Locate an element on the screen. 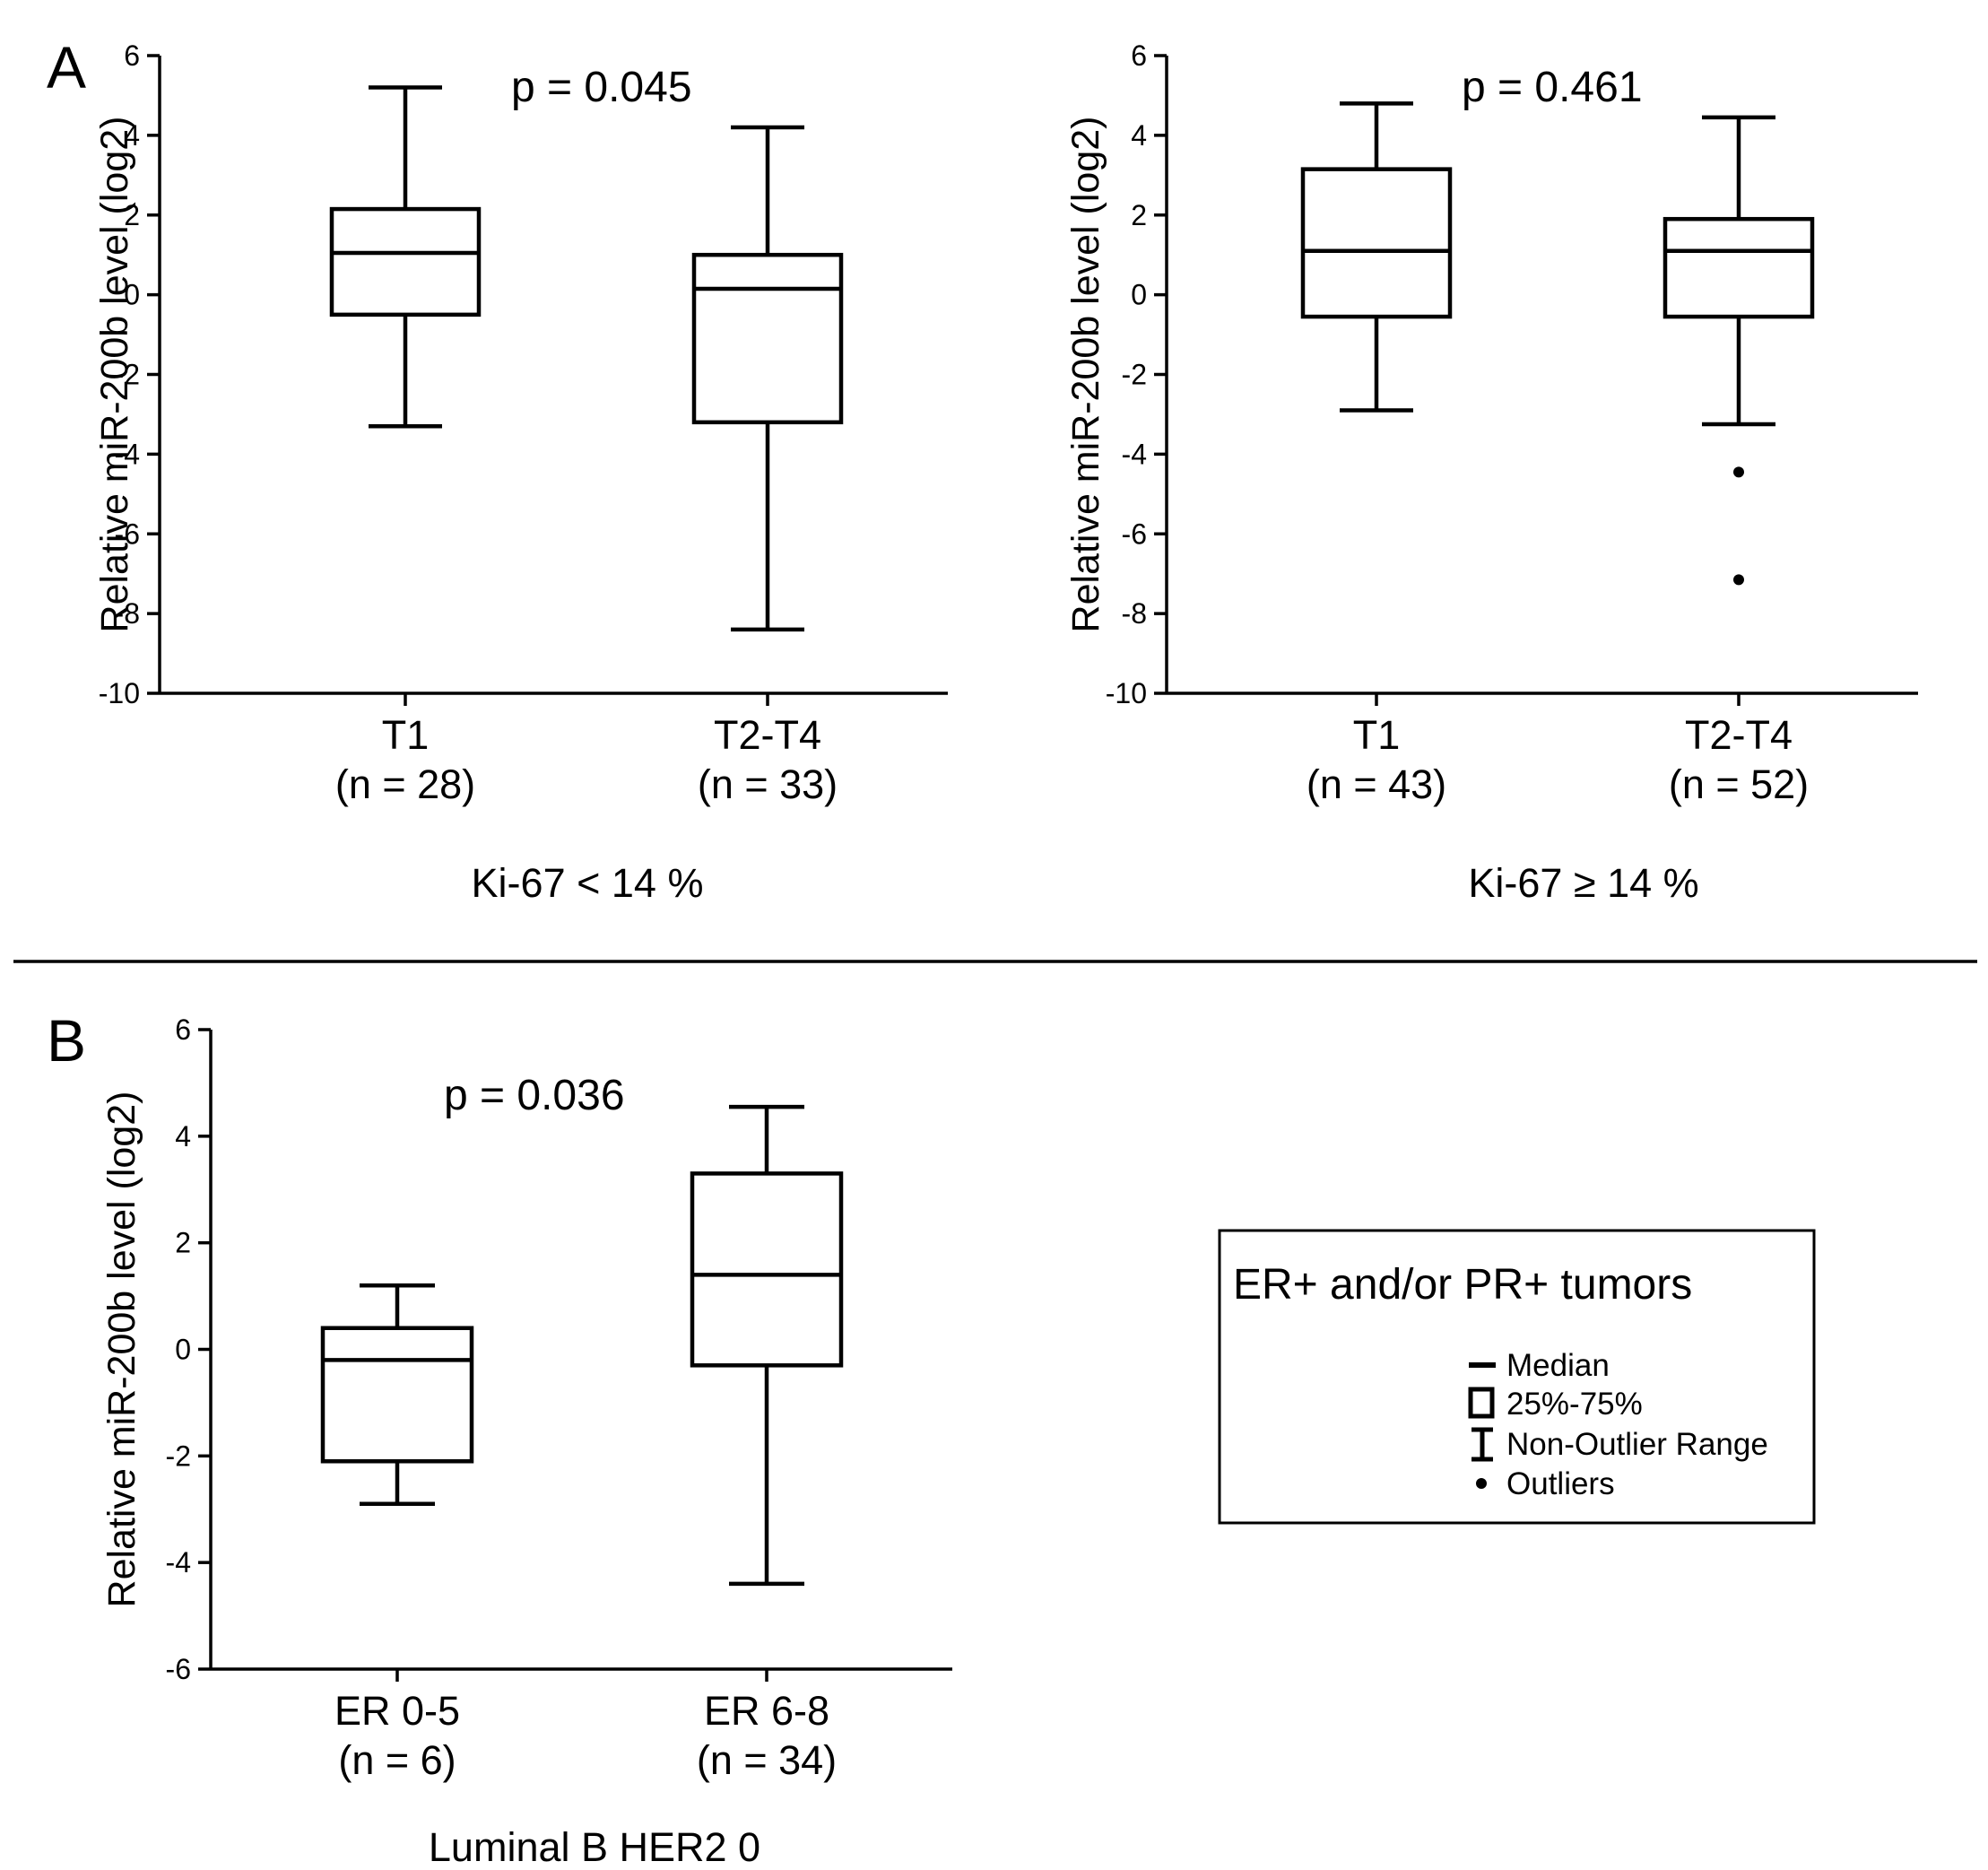  category-label: ER 6-8 is located at coordinates (766, 1711).